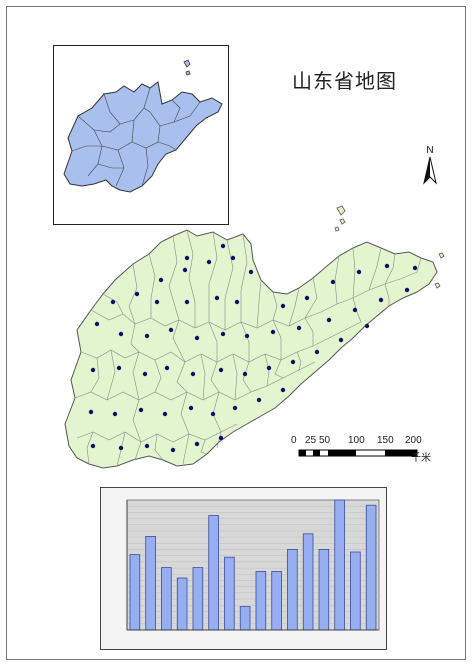  Describe the element at coordinates (325, 440) in the screenshot. I see `scale-tick-label: 50` at that location.